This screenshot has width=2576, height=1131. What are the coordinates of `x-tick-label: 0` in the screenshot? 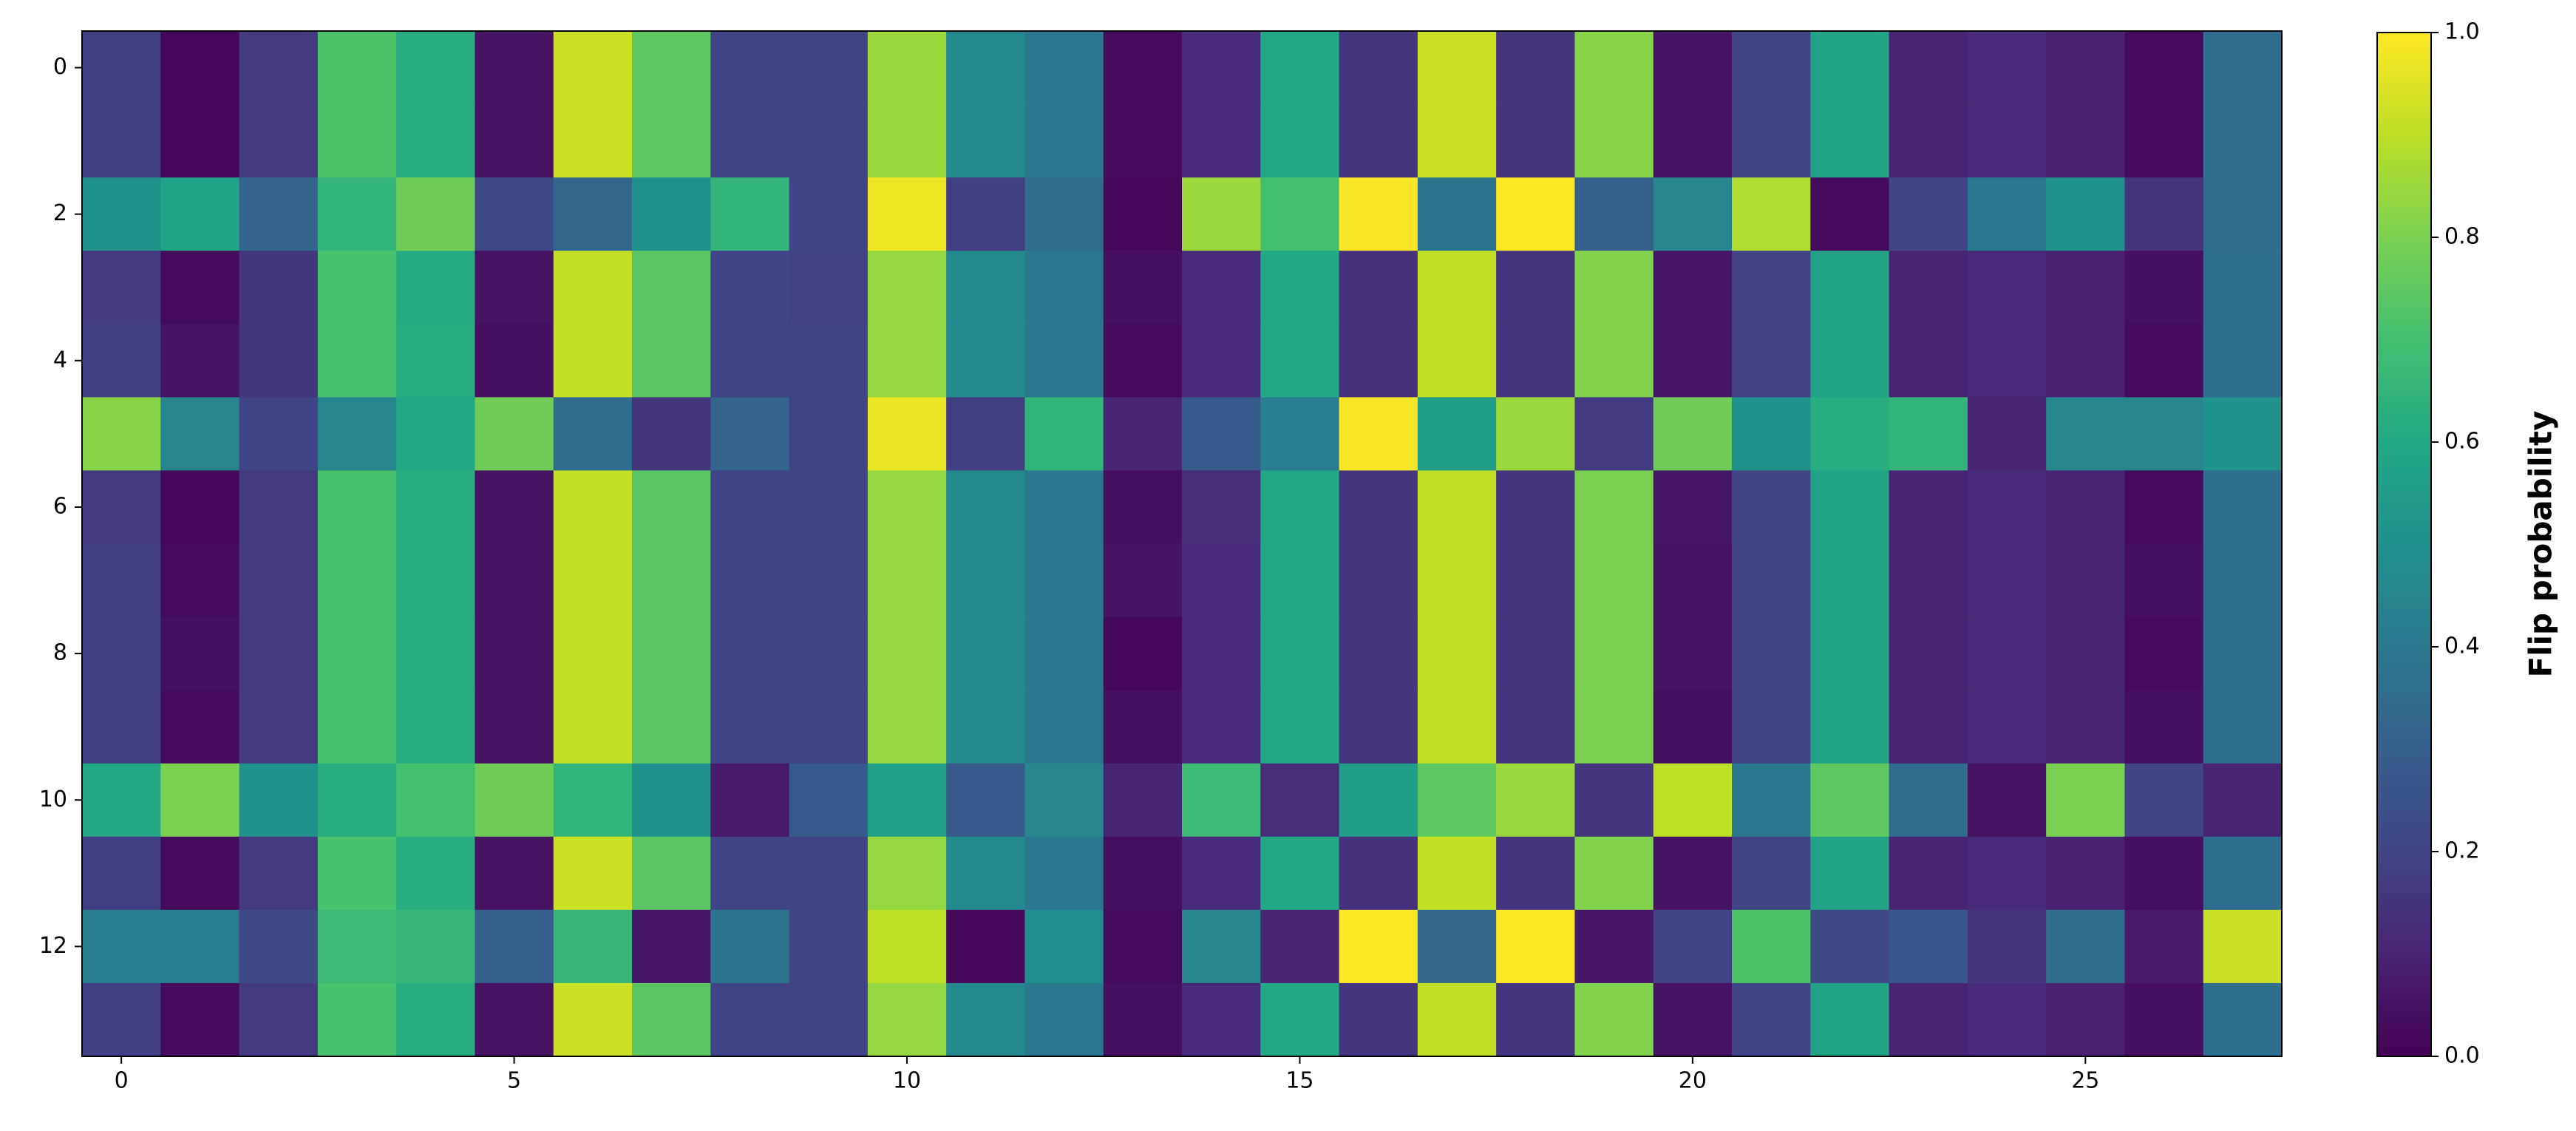 It's located at (122, 1081).